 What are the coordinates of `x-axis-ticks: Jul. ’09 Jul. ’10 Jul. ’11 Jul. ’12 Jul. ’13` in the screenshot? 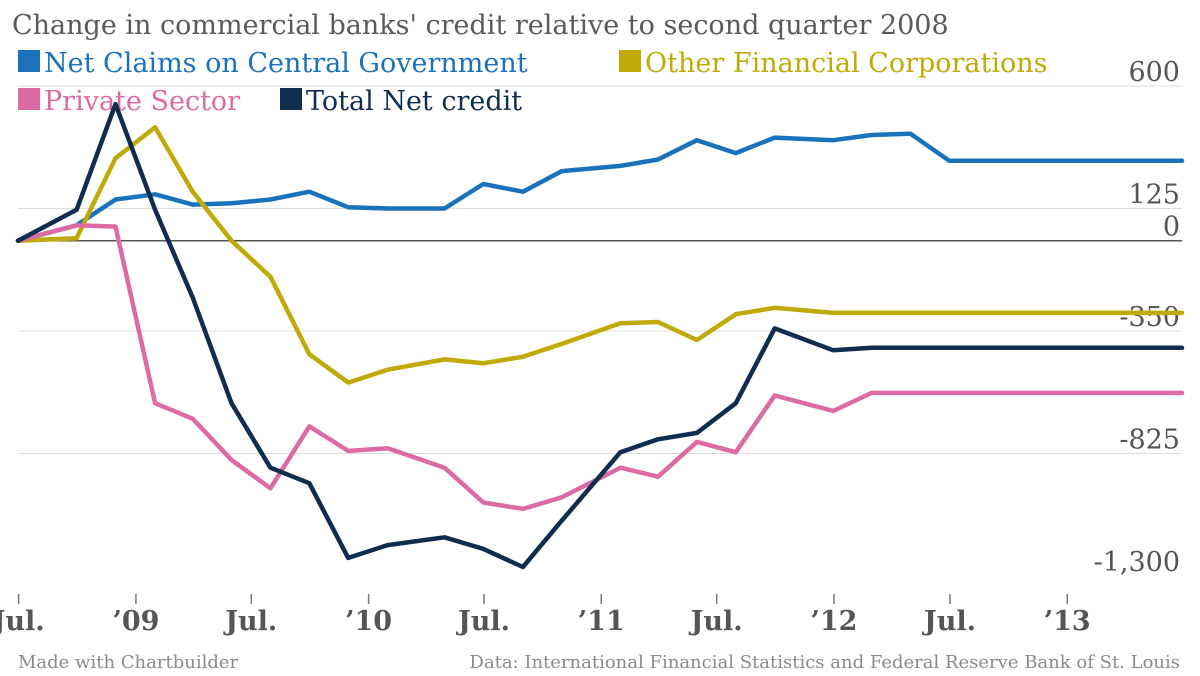 It's located at (545, 615).